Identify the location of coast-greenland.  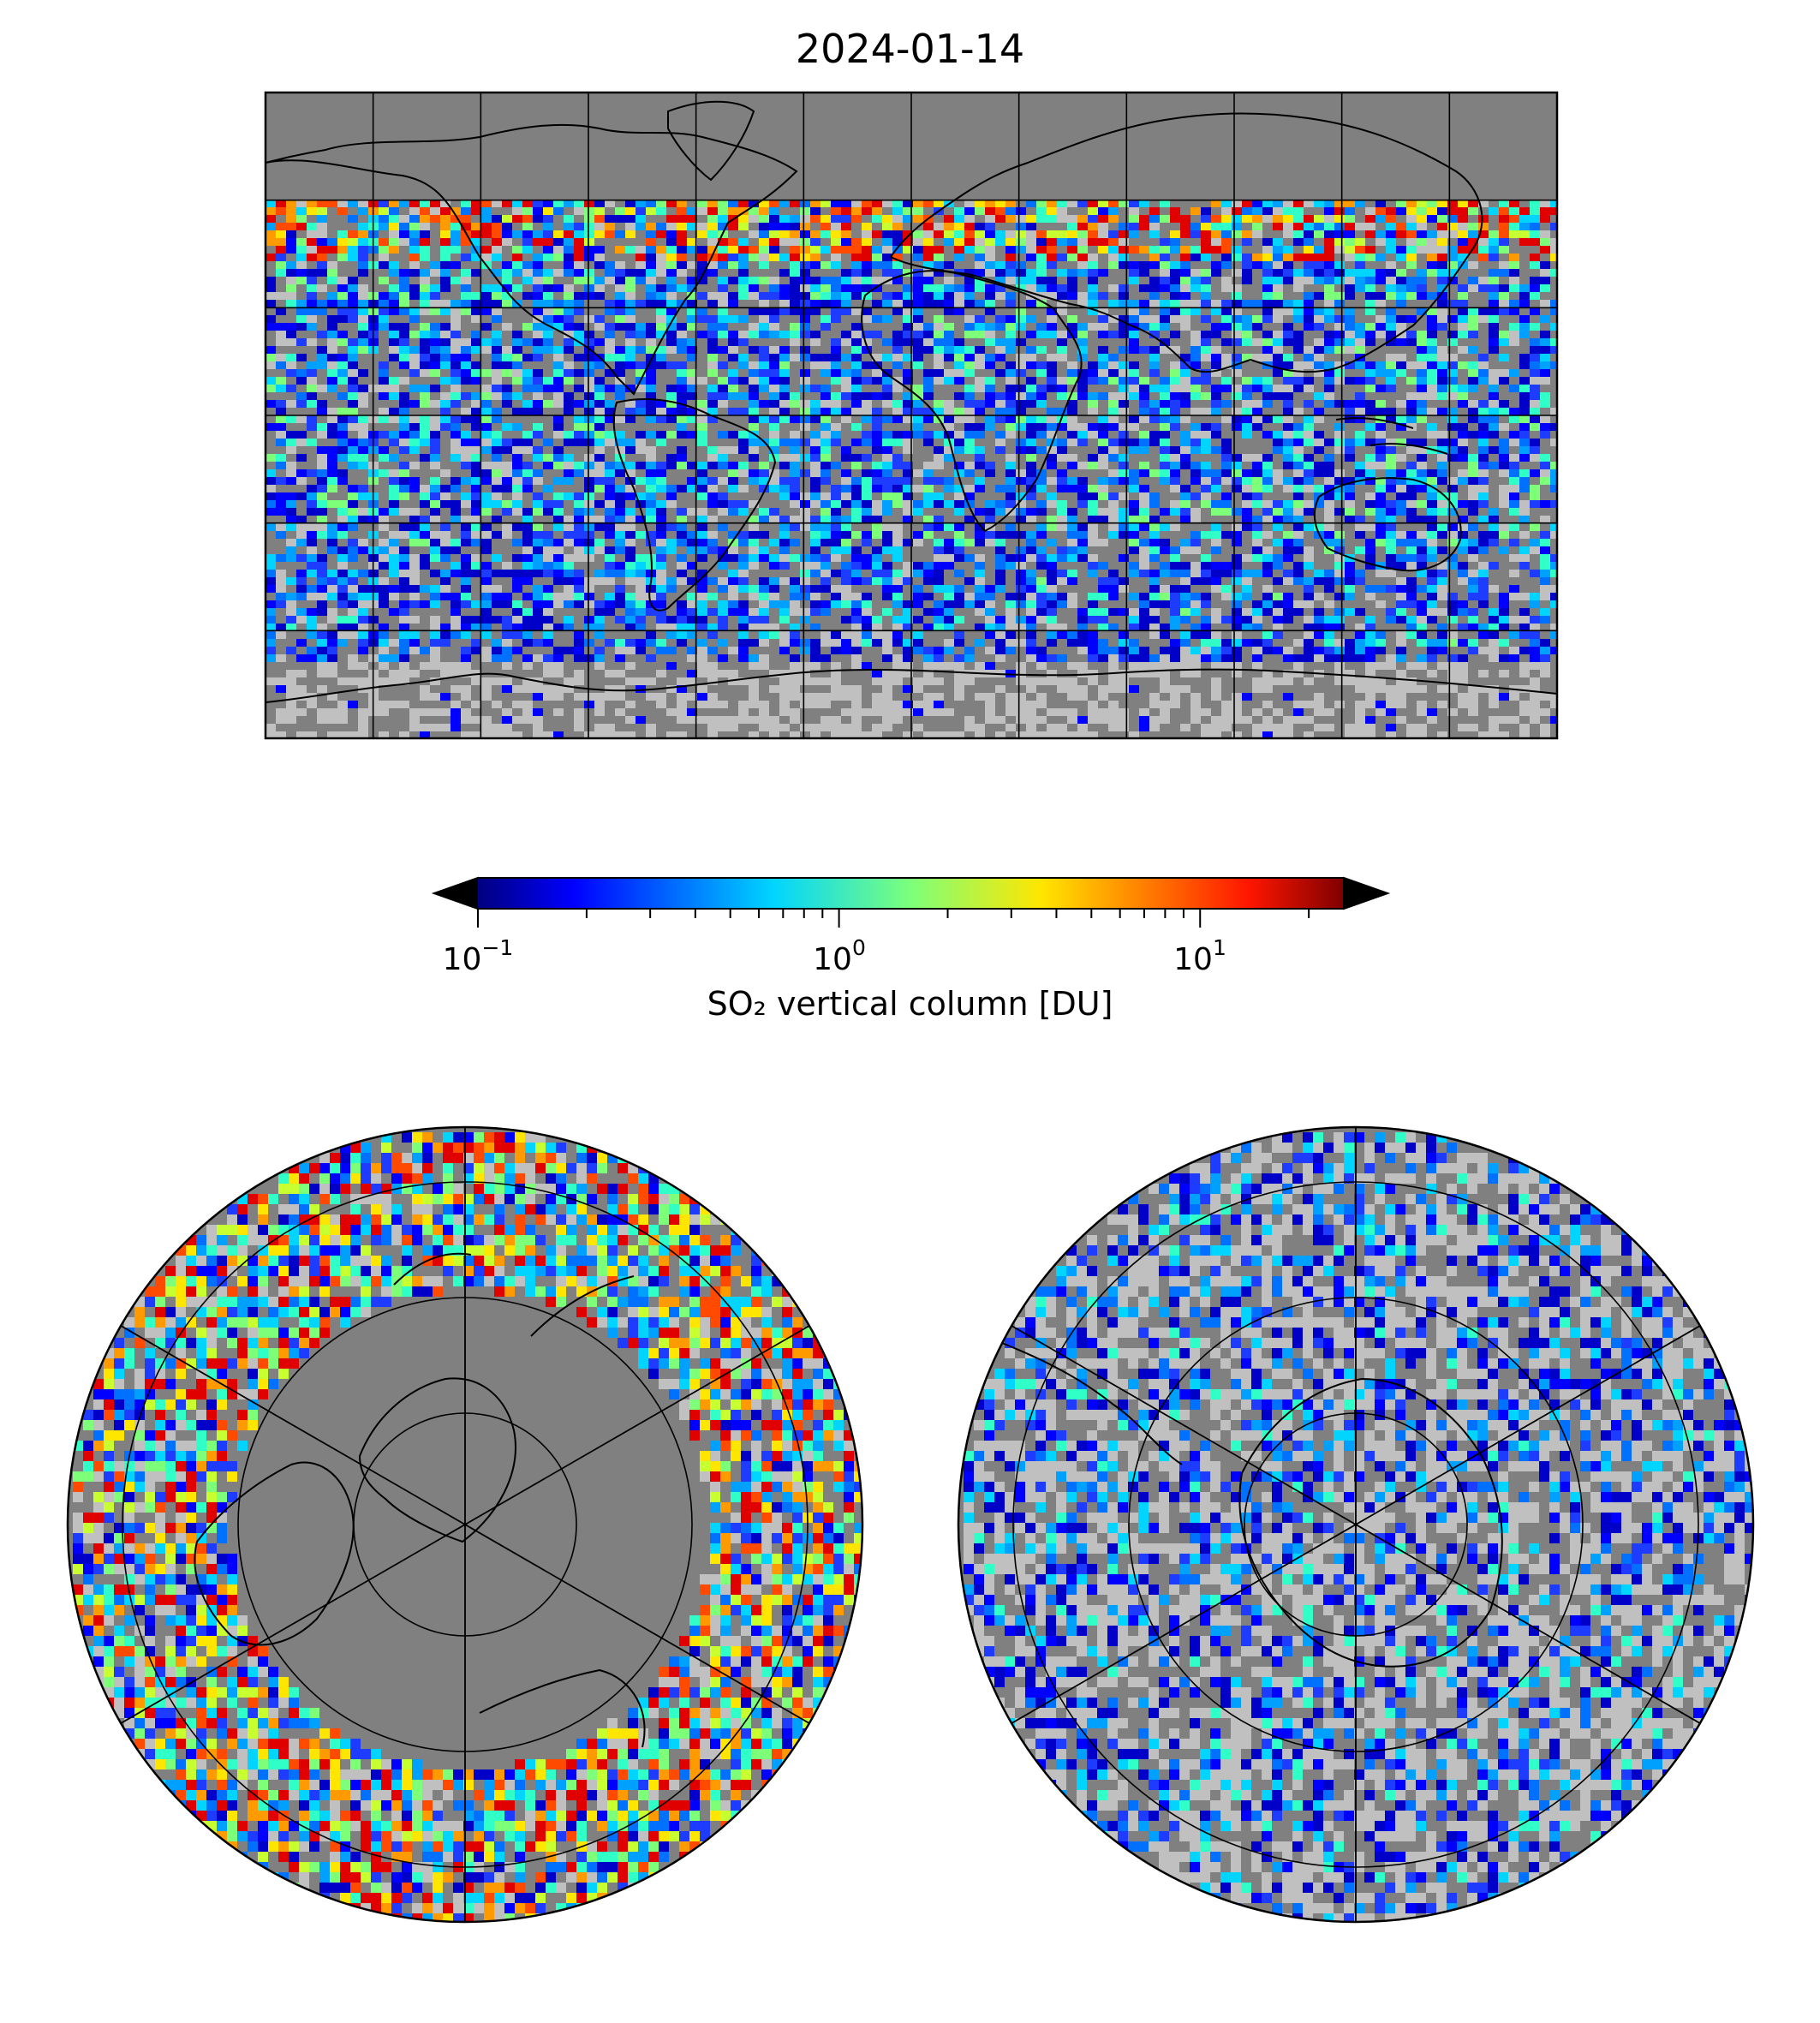
(711, 141).